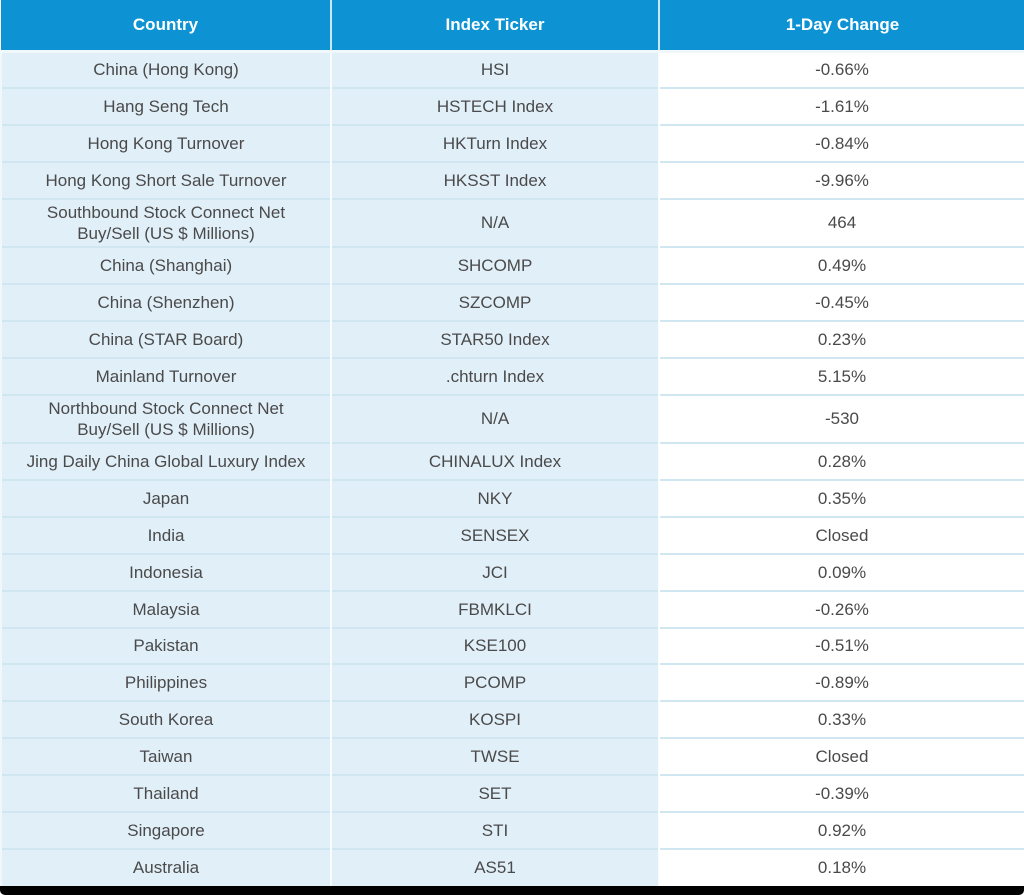  What do you see at coordinates (495, 105) in the screenshot?
I see `cell-ticker: HSTECH Index` at bounding box center [495, 105].